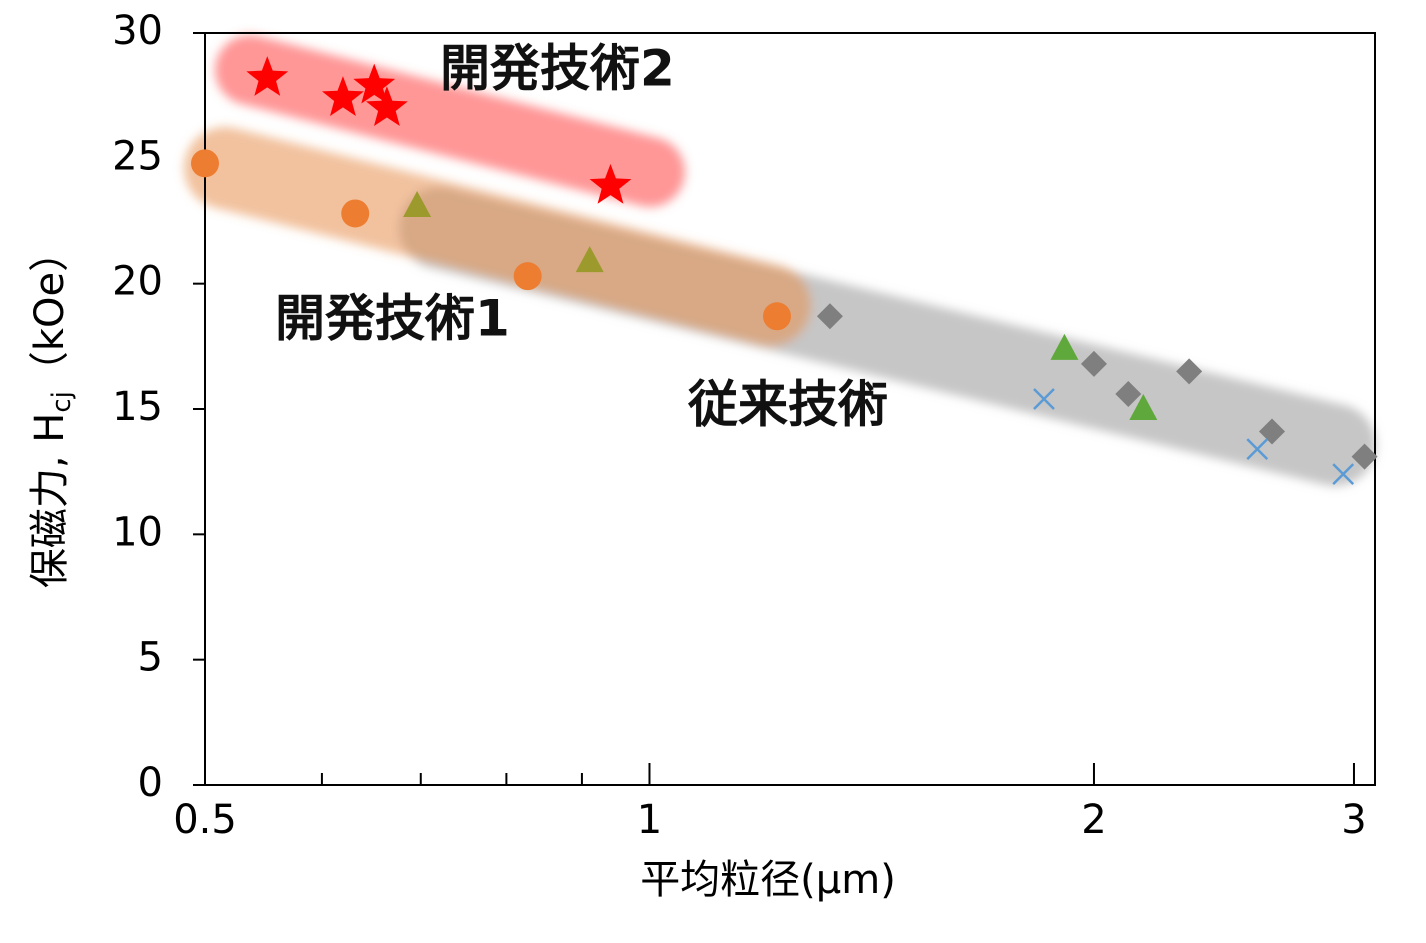  Describe the element at coordinates (557, 69) in the screenshot. I see `annotation: 開発技術2` at that location.